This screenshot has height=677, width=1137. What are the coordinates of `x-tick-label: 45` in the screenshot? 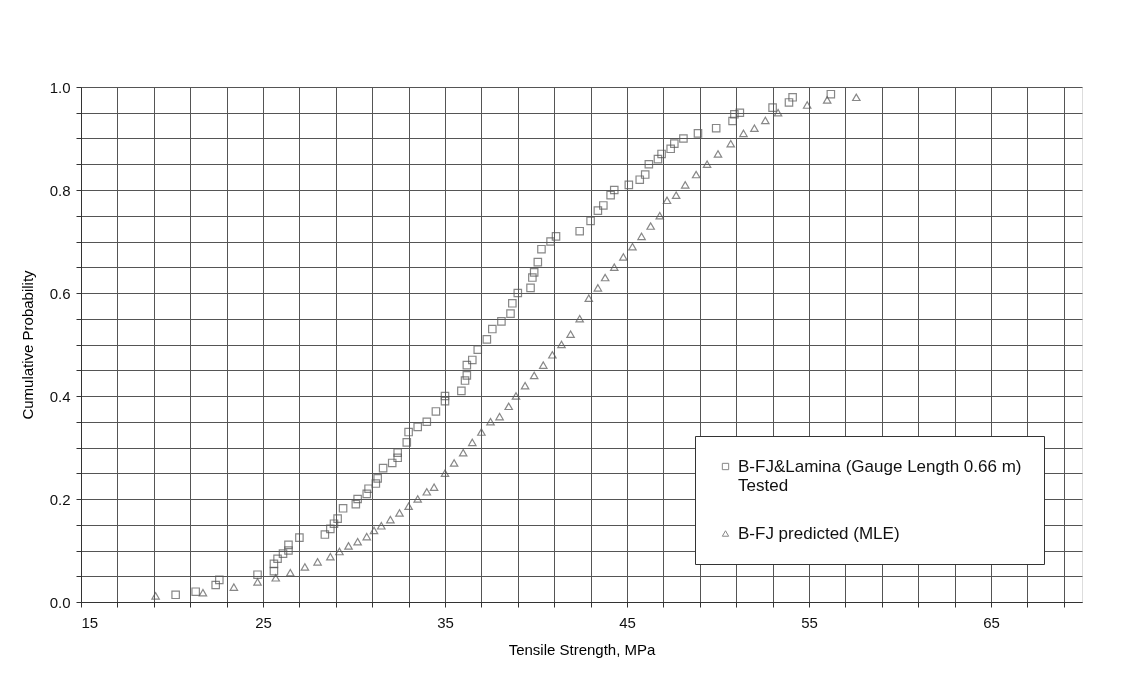 It's located at (627, 622).